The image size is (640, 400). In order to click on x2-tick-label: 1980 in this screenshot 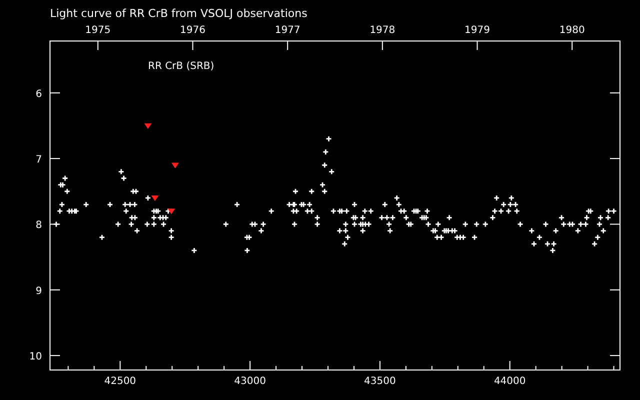, I will do `click(572, 30)`.